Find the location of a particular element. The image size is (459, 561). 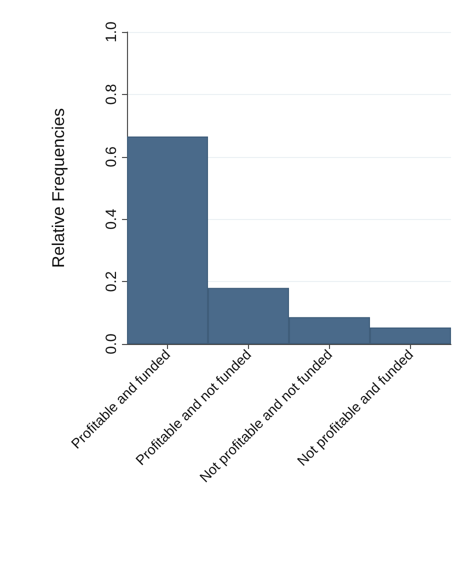

y-tick-label: 0.6 is located at coordinates (111, 157).